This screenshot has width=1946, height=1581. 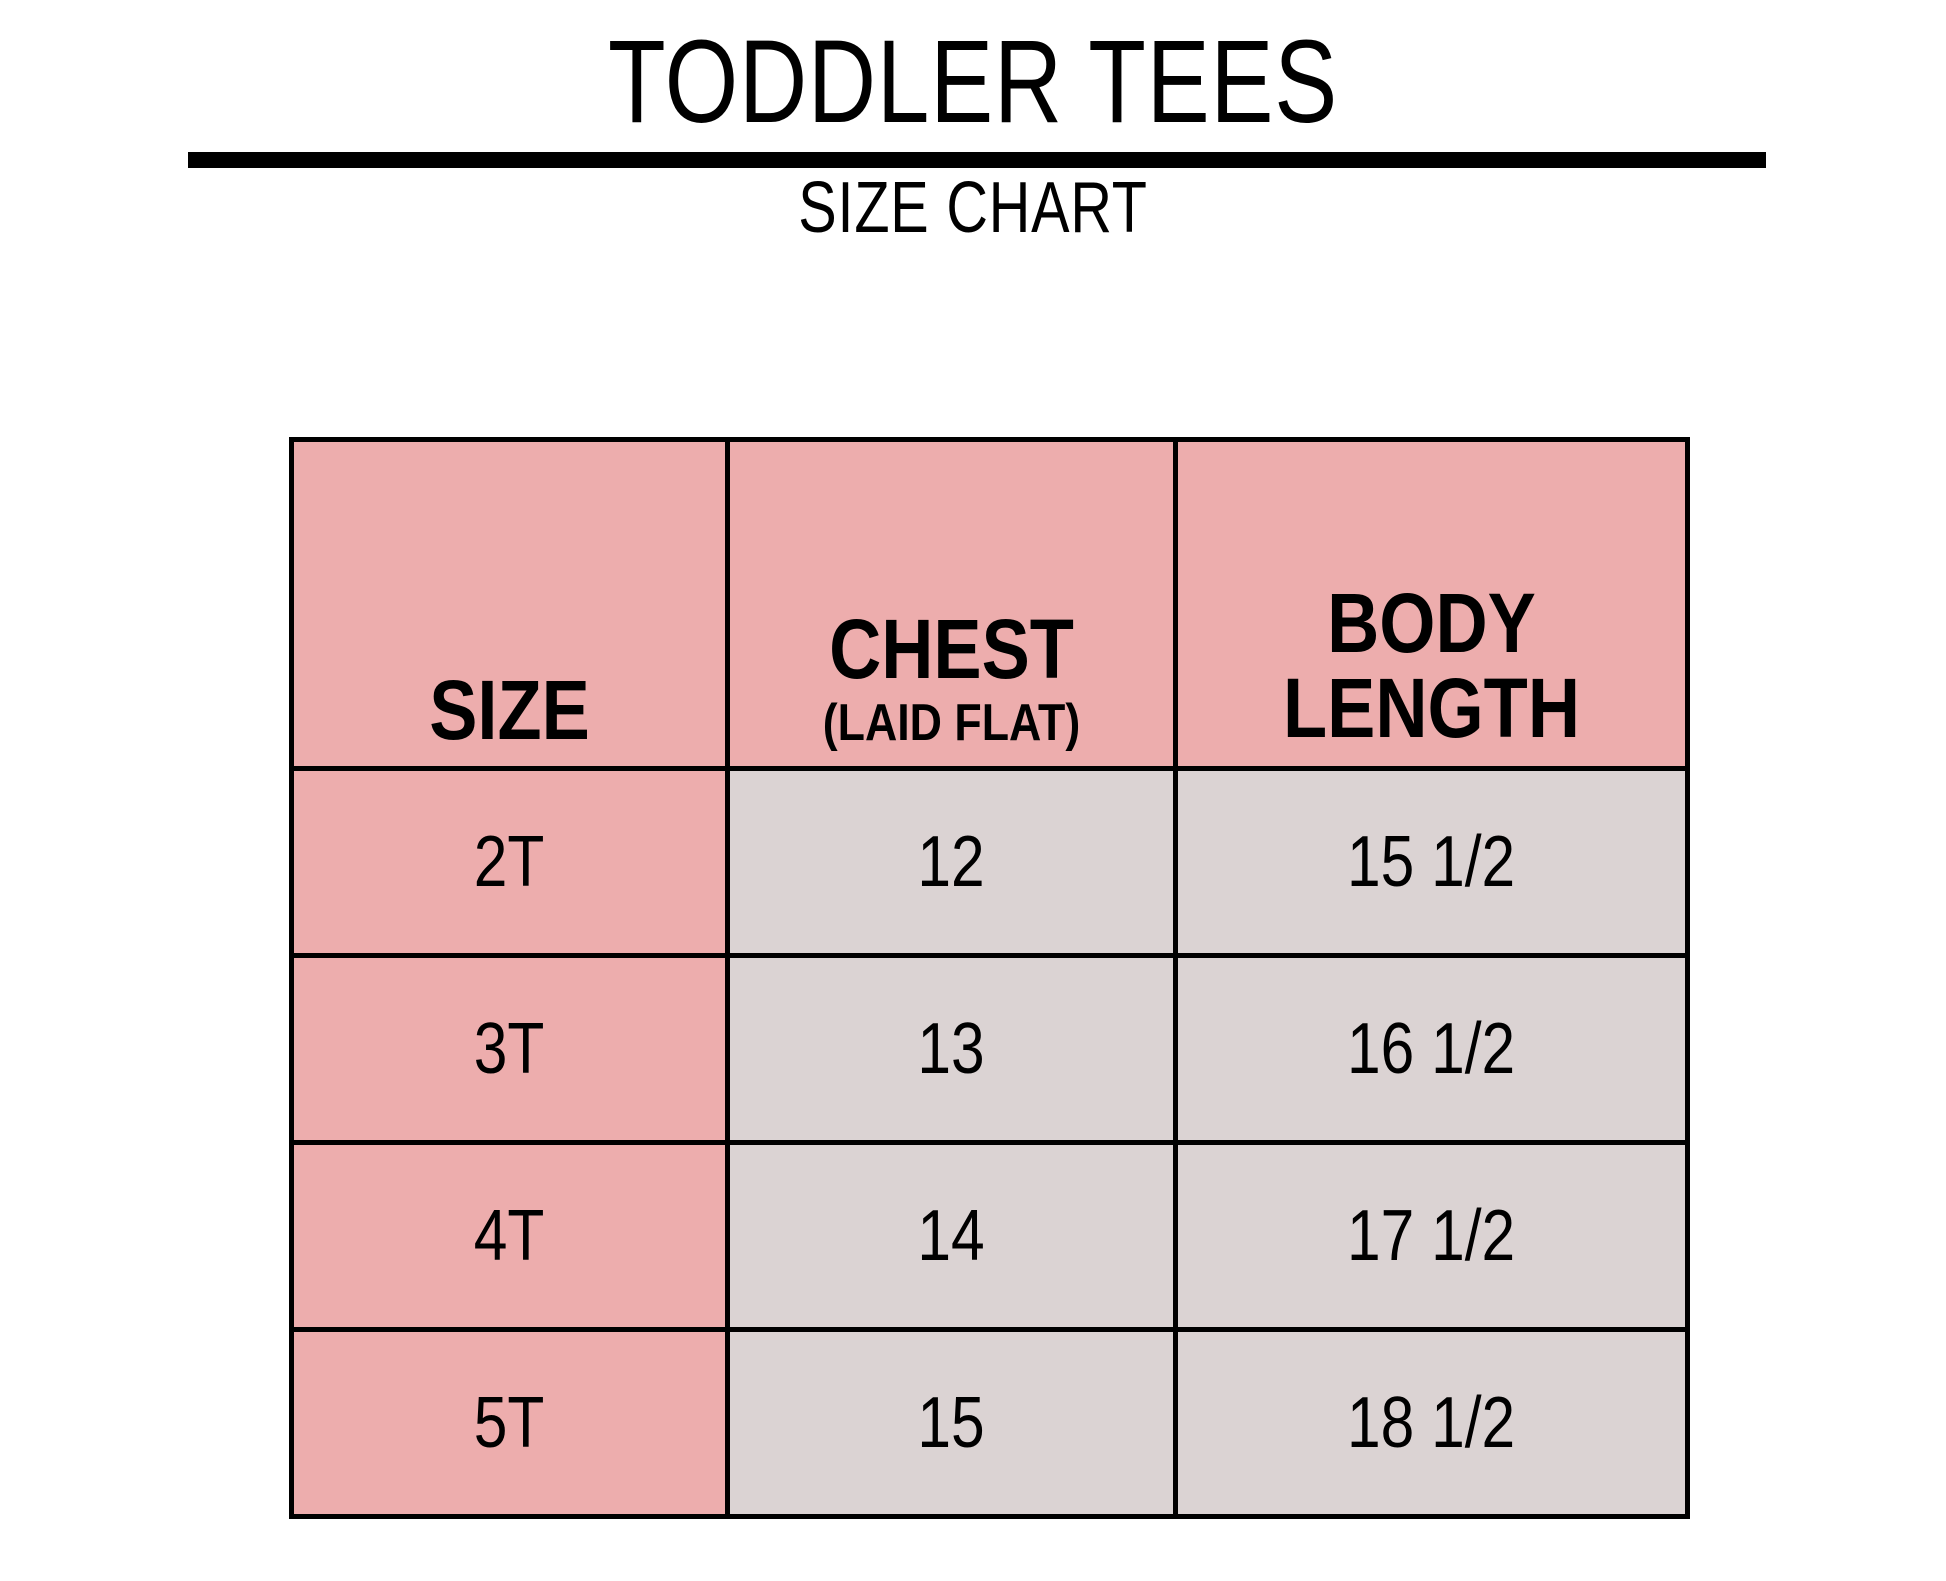 I want to click on cell-chest: 13, so click(x=951, y=1049).